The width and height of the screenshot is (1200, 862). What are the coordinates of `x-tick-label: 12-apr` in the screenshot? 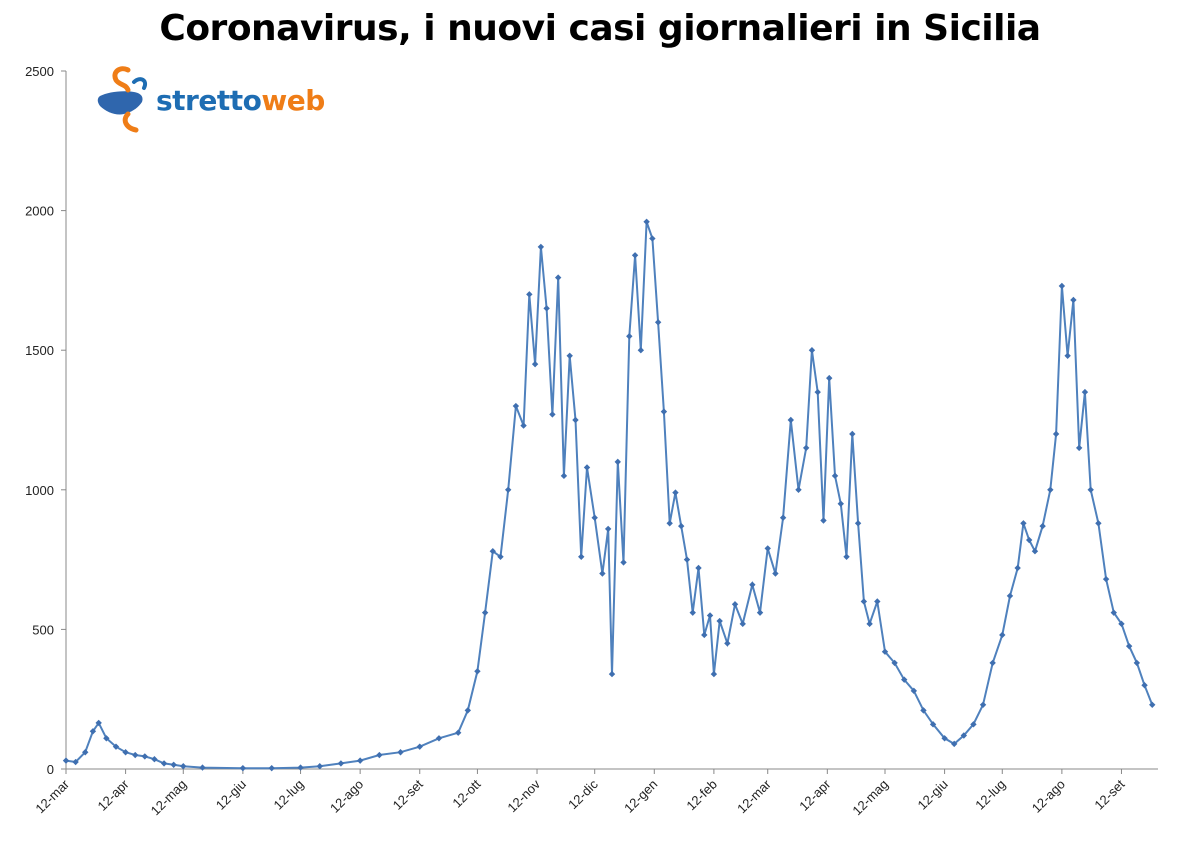 It's located at (815, 795).